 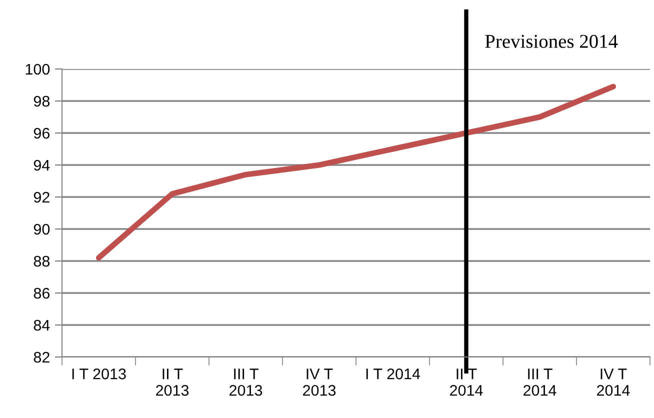 What do you see at coordinates (42, 293) in the screenshot?
I see `y-tick-label: 86` at bounding box center [42, 293].